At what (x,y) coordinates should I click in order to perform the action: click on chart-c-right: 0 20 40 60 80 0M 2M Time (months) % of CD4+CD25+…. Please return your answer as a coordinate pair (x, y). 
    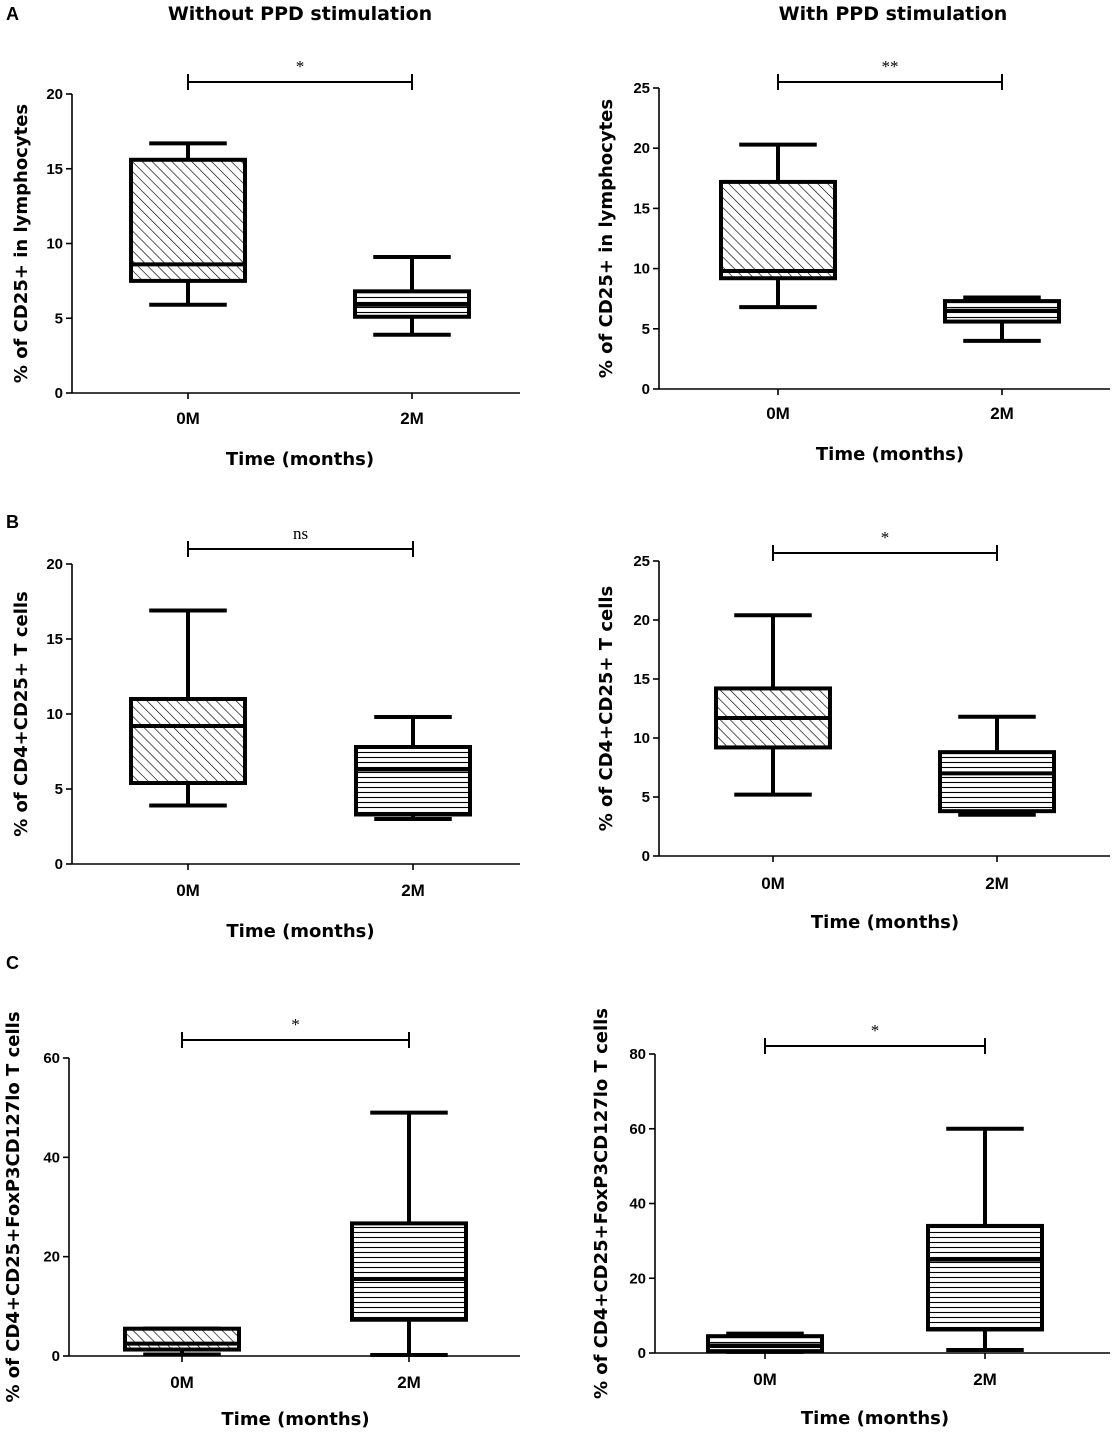
    Looking at the image, I should click on (850, 1218).